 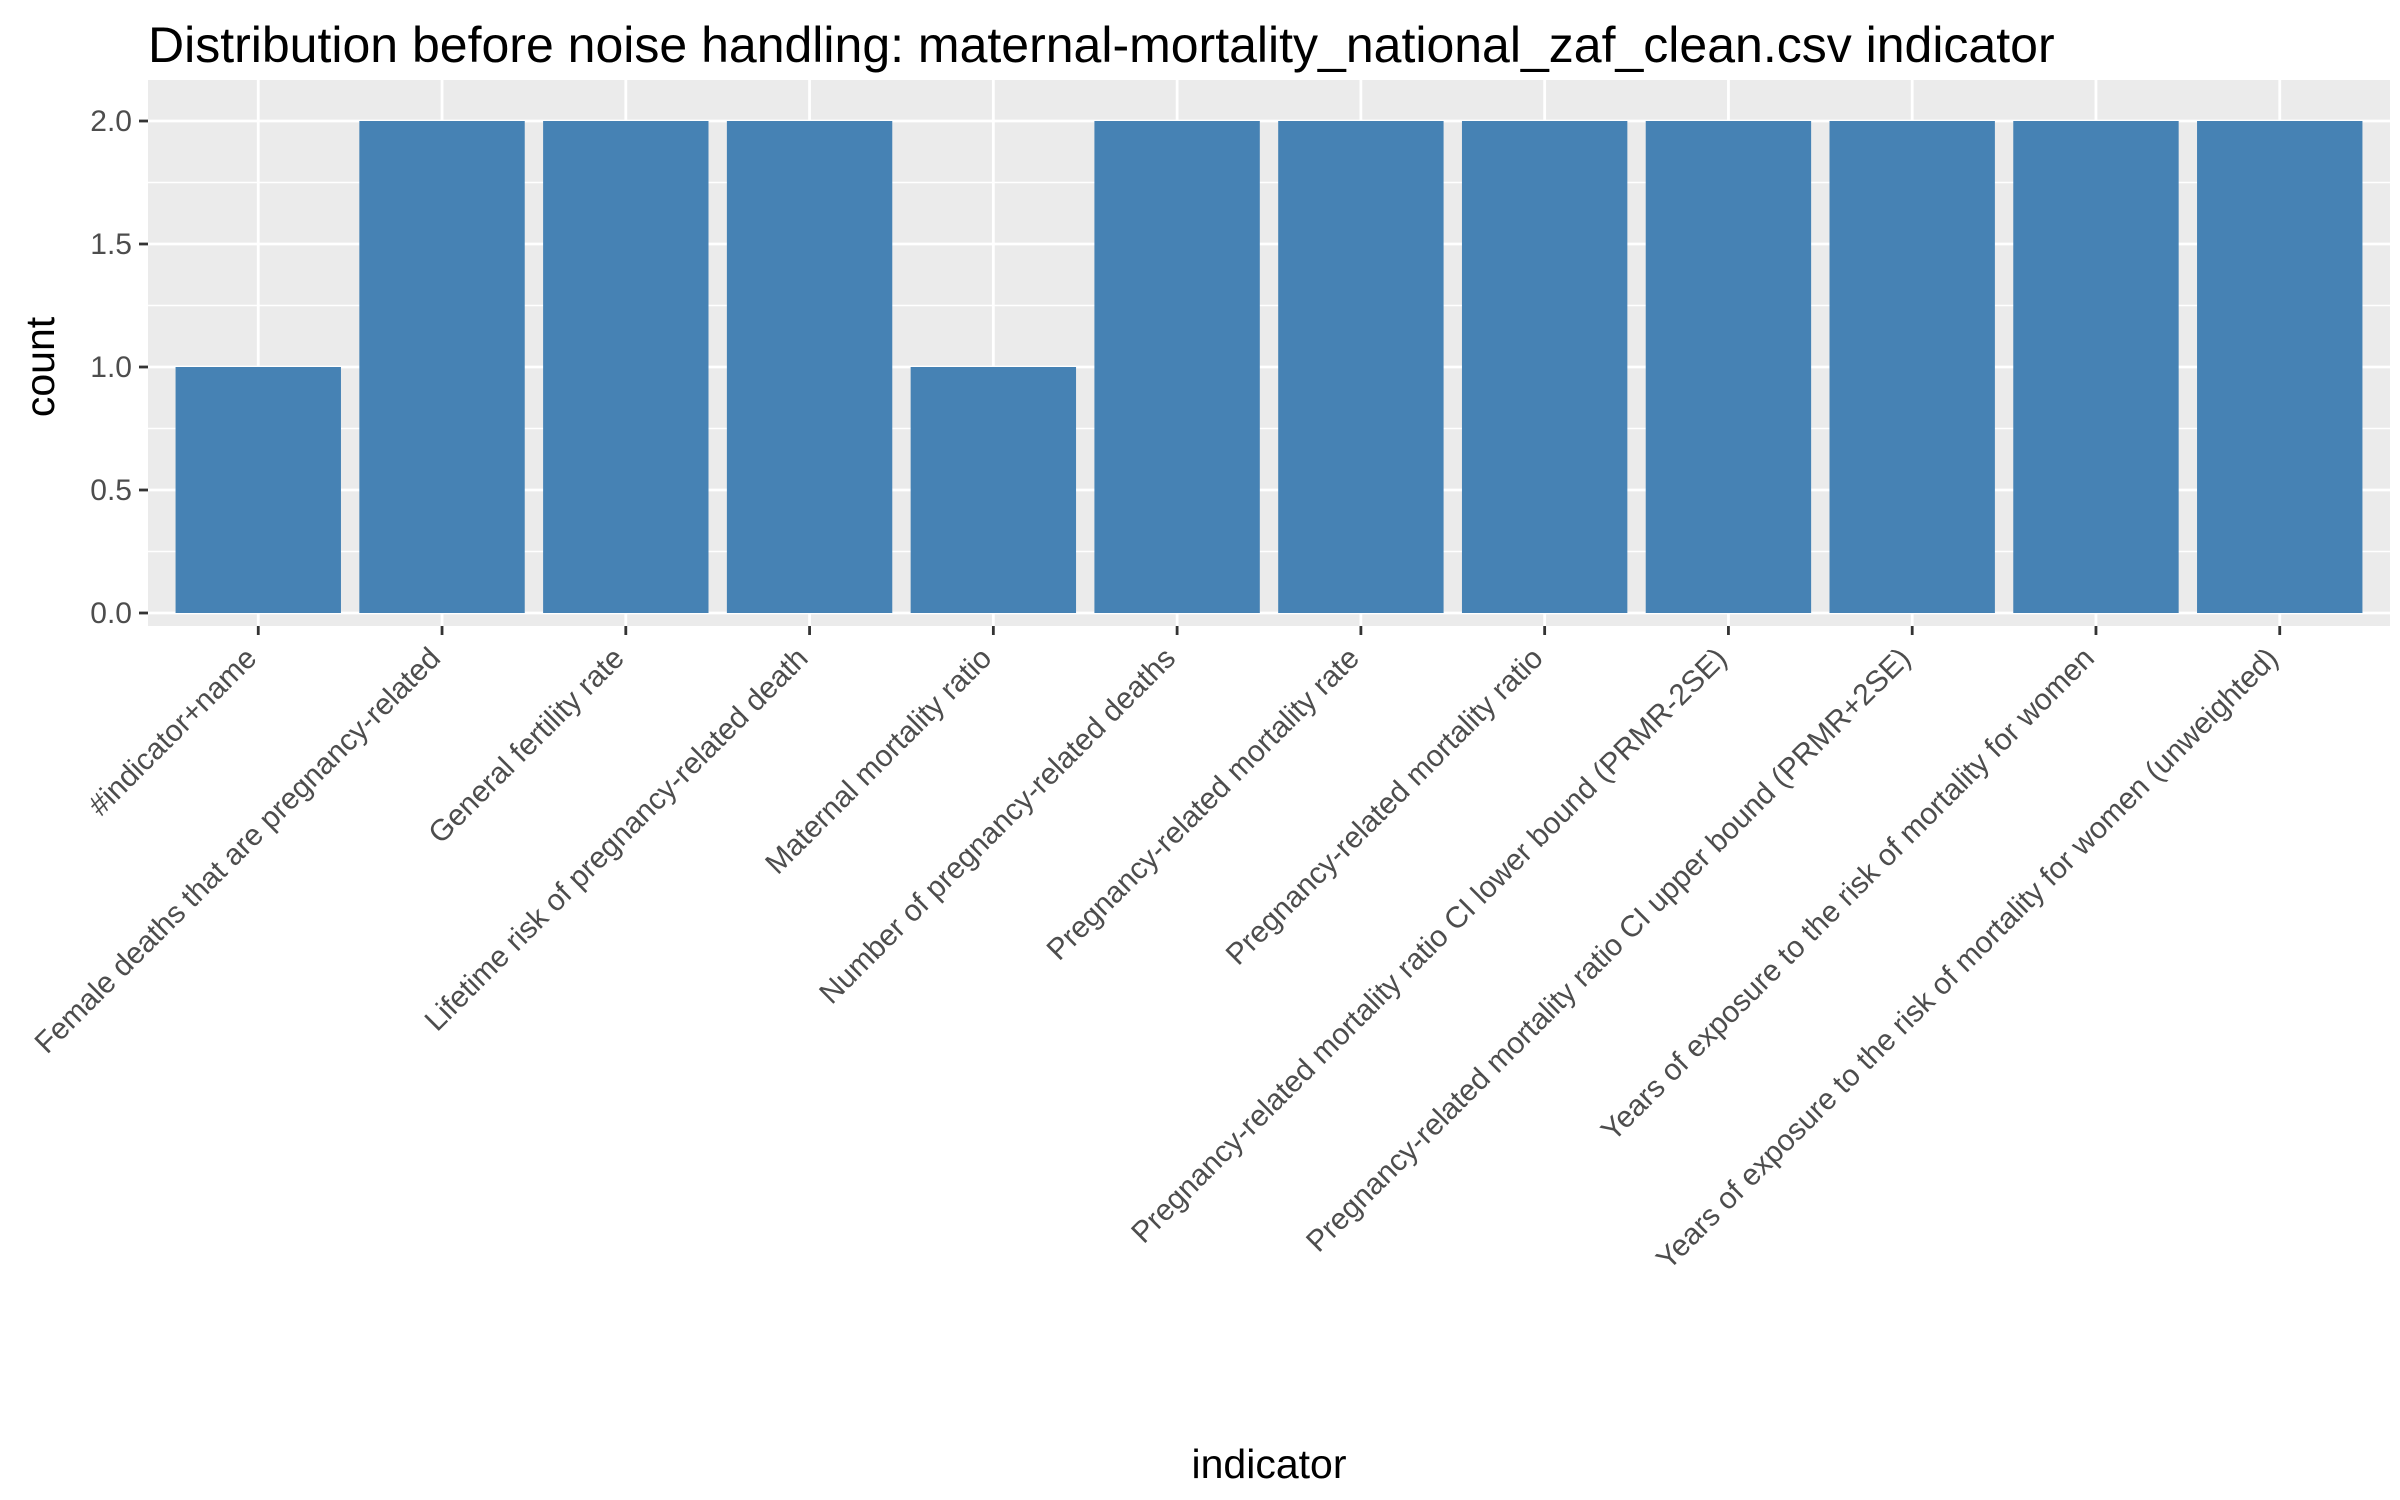 What do you see at coordinates (111, 121) in the screenshot?
I see `y-tick-label: 2.0` at bounding box center [111, 121].